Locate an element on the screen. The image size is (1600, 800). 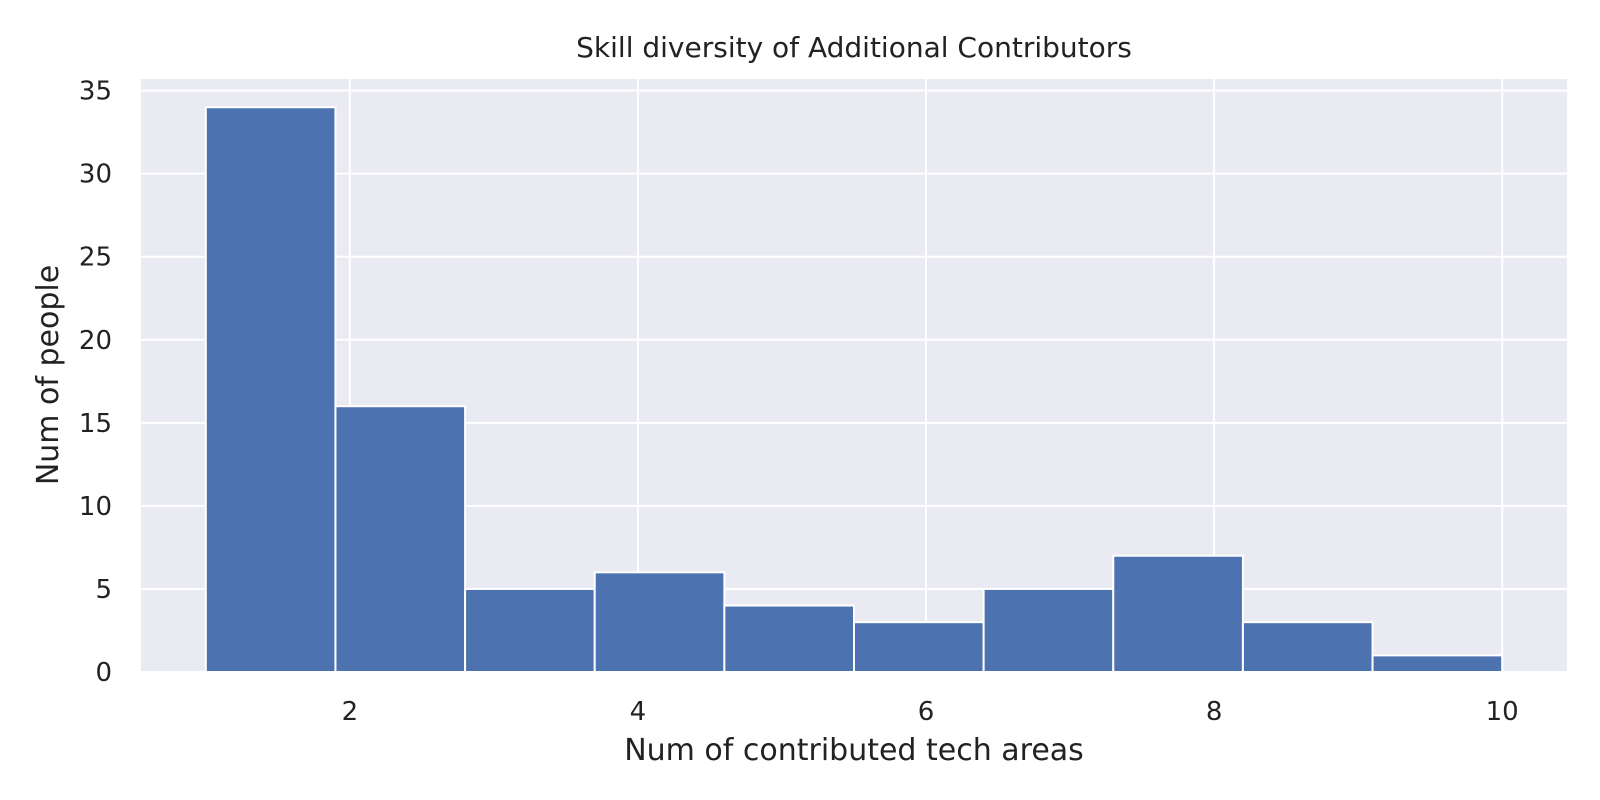
y-tick-label: 0 is located at coordinates (103, 673).